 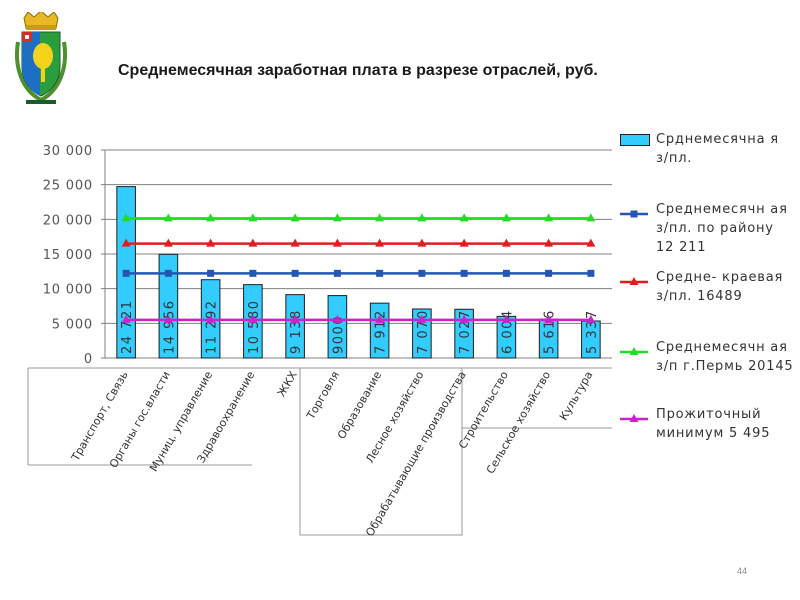 What do you see at coordinates (68, 220) in the screenshot?
I see `y-tick-label: 20 000` at bounding box center [68, 220].